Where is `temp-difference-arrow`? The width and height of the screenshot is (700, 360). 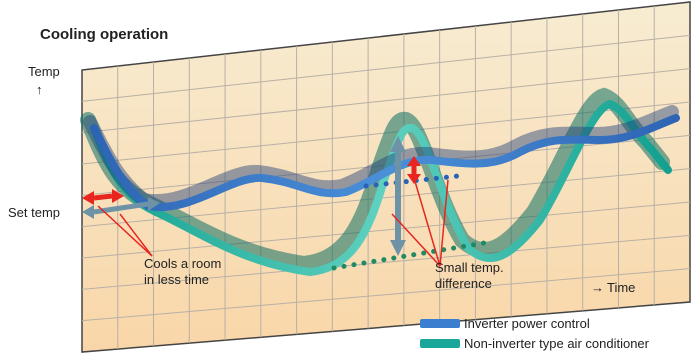 temp-difference-arrow is located at coordinates (398, 196).